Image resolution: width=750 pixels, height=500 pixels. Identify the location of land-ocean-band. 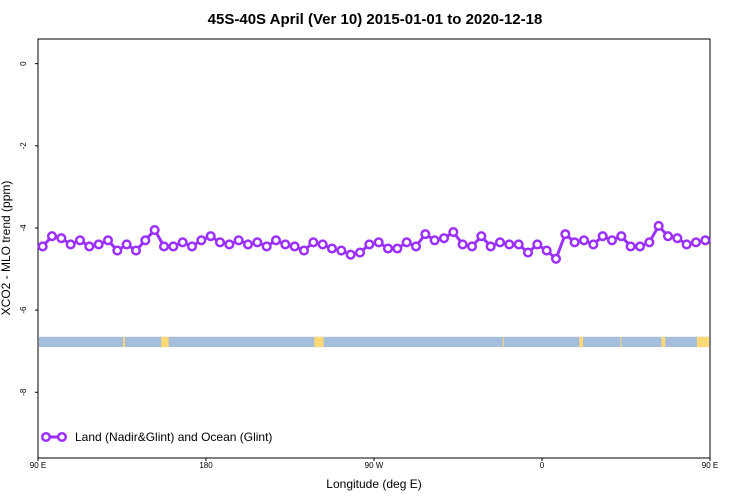
(374, 342).